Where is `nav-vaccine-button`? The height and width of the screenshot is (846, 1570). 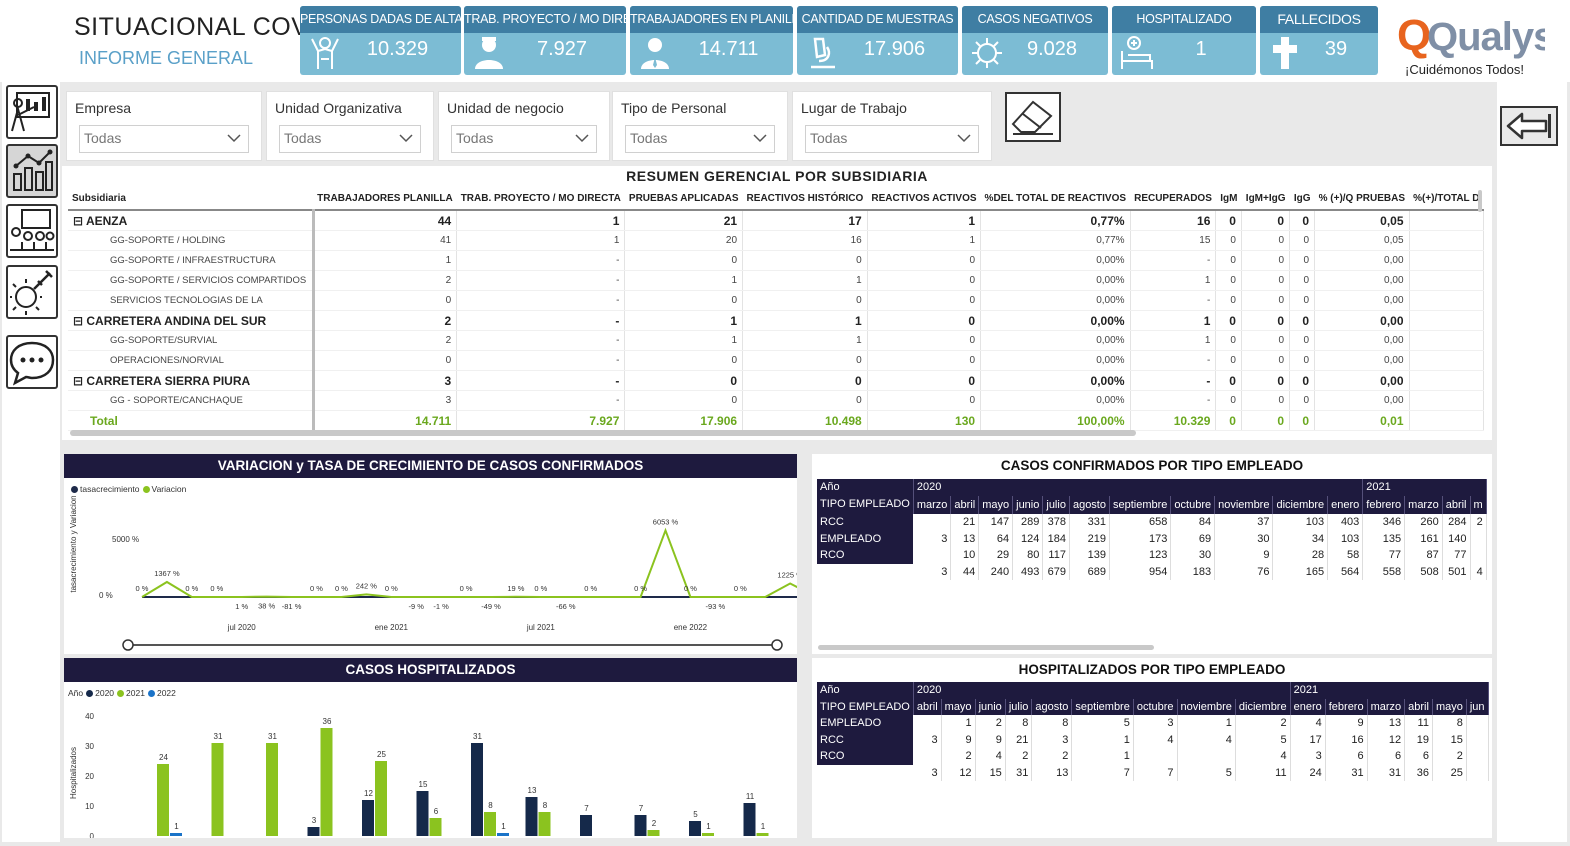 nav-vaccine-button is located at coordinates (32, 292).